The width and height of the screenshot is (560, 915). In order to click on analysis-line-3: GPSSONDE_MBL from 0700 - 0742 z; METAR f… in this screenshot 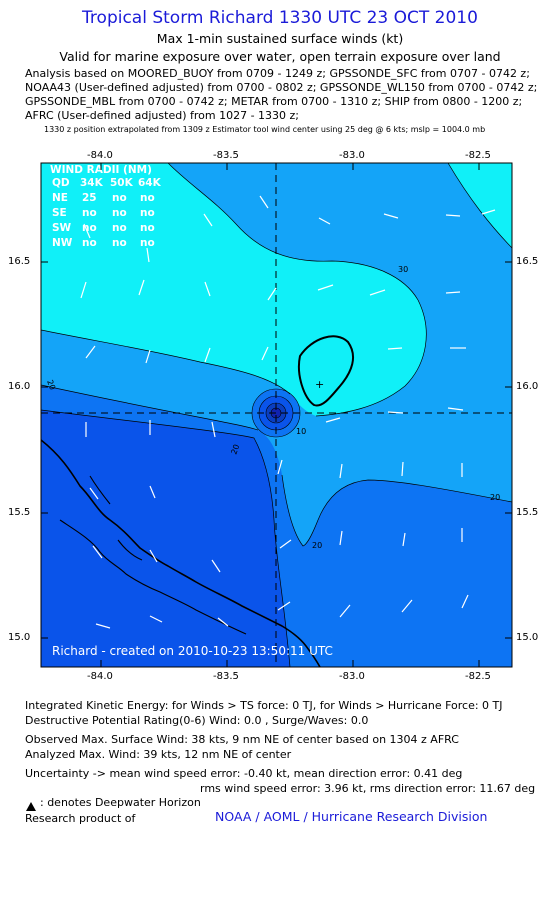, I will do `click(274, 101)`.